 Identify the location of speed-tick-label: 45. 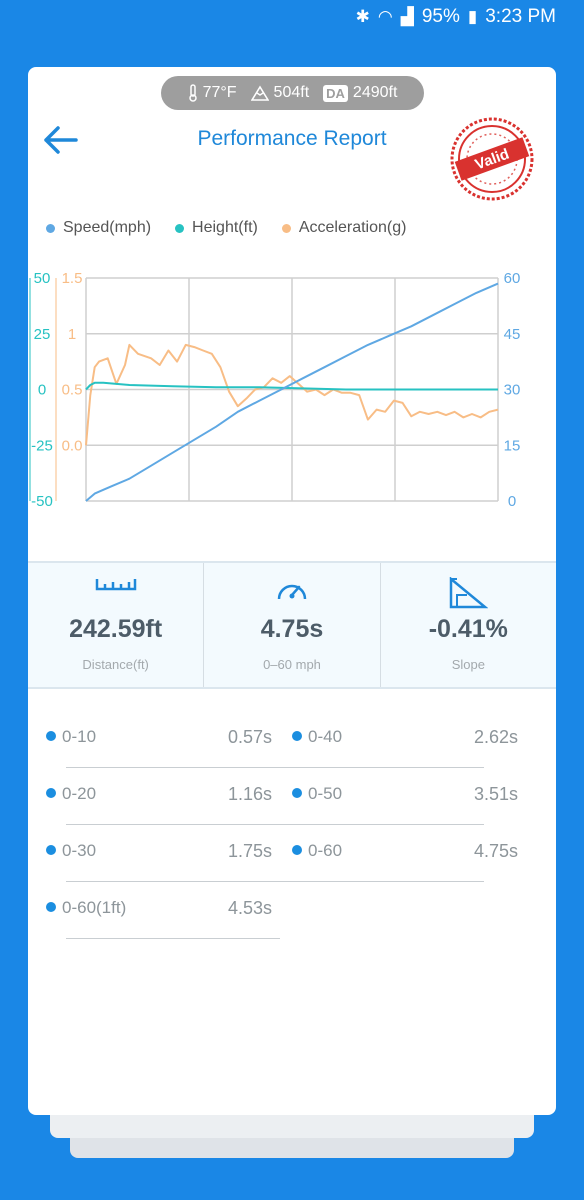
(512, 334).